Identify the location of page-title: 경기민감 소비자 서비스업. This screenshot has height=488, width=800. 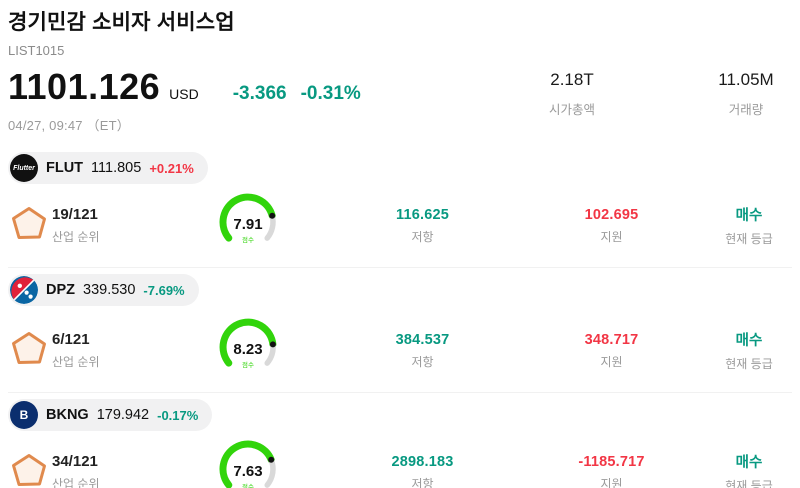
(121, 22).